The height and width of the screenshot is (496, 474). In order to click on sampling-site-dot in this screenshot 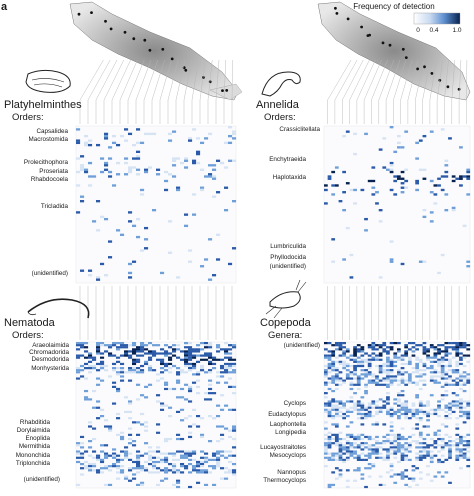, I will do `click(390, 45)`.